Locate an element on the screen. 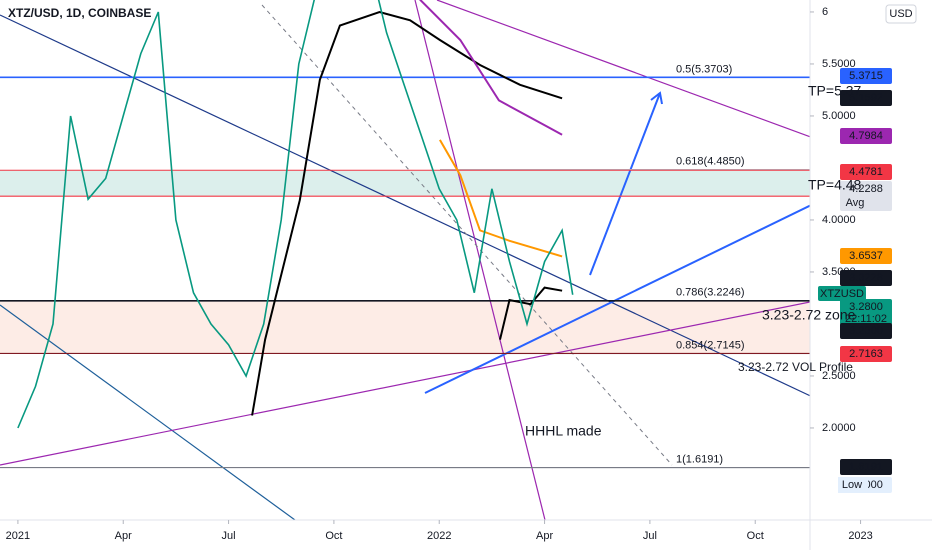 The height and width of the screenshot is (550, 932). x-tick-label: 2022 is located at coordinates (439, 536).